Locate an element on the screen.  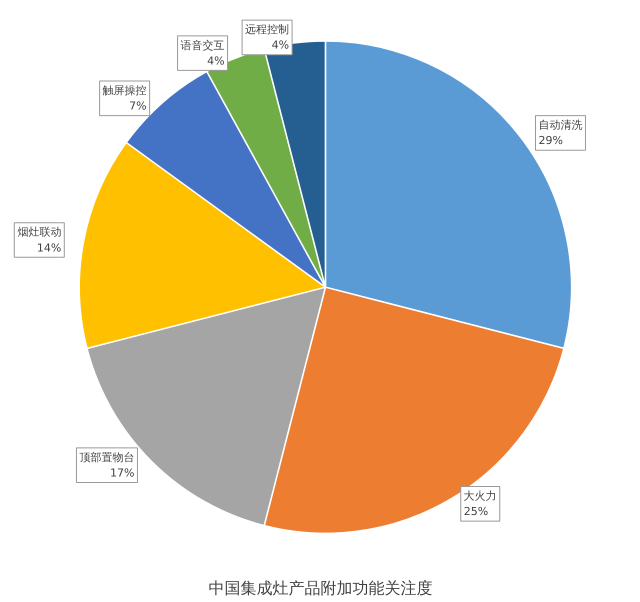
data-label: 7% is located at coordinates (138, 106).